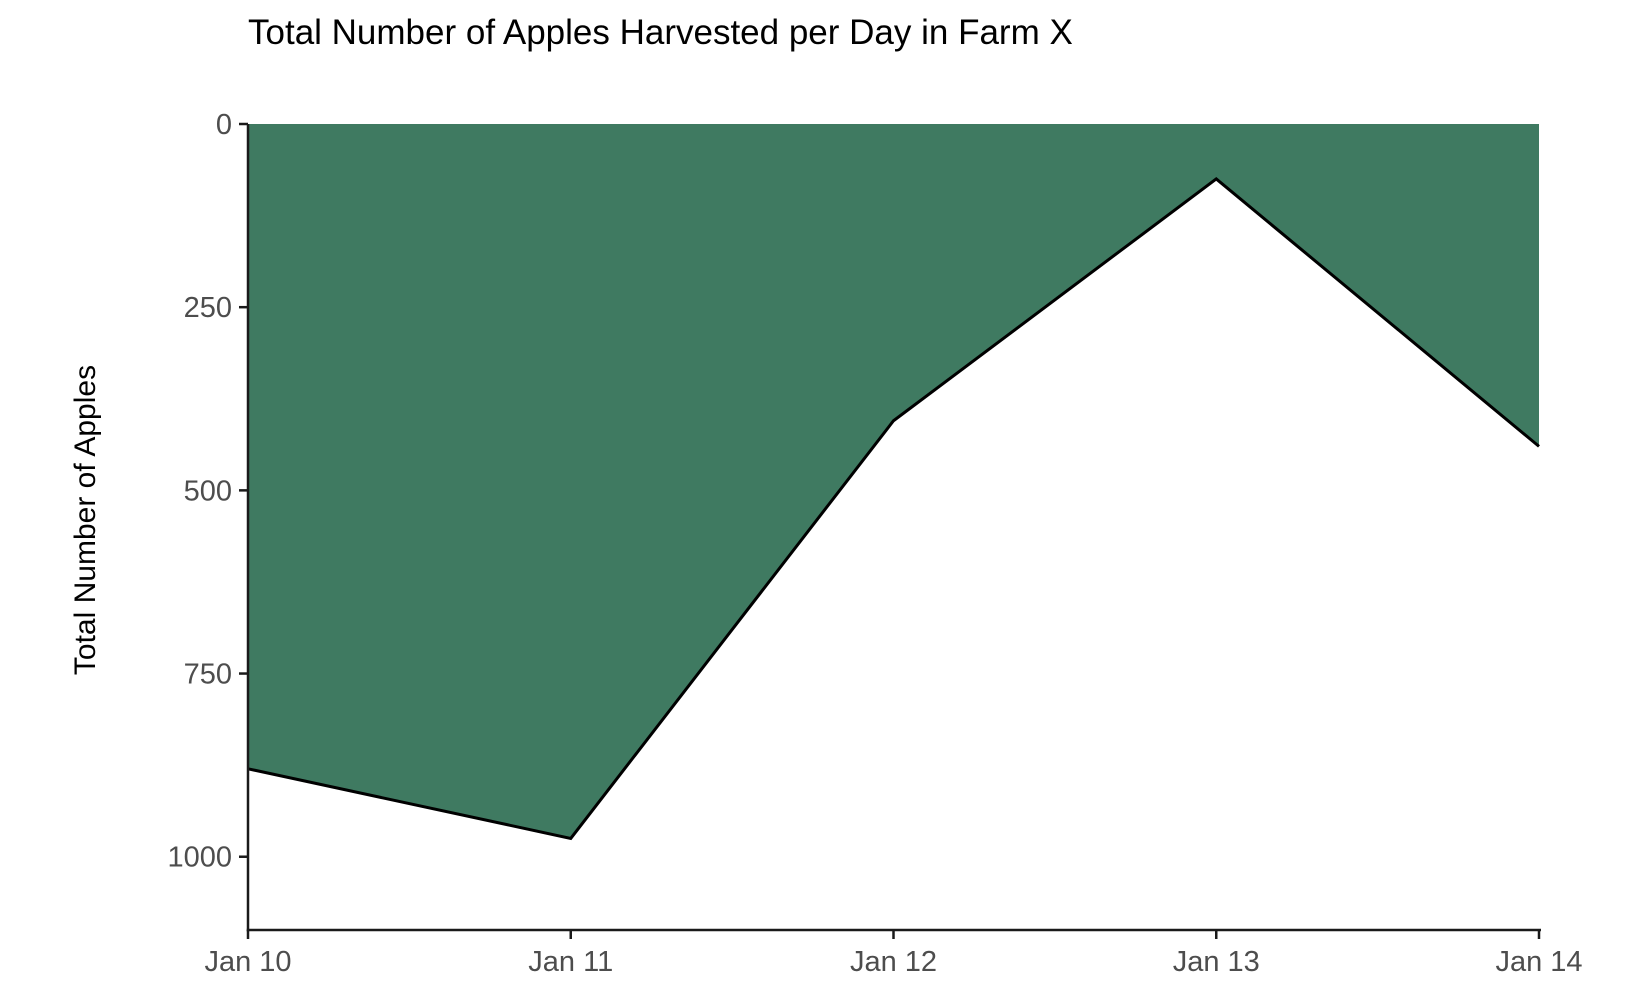 Image resolution: width=1650 pixels, height=990 pixels. Describe the element at coordinates (1216, 962) in the screenshot. I see `x-tick-label: Jan 13` at that location.